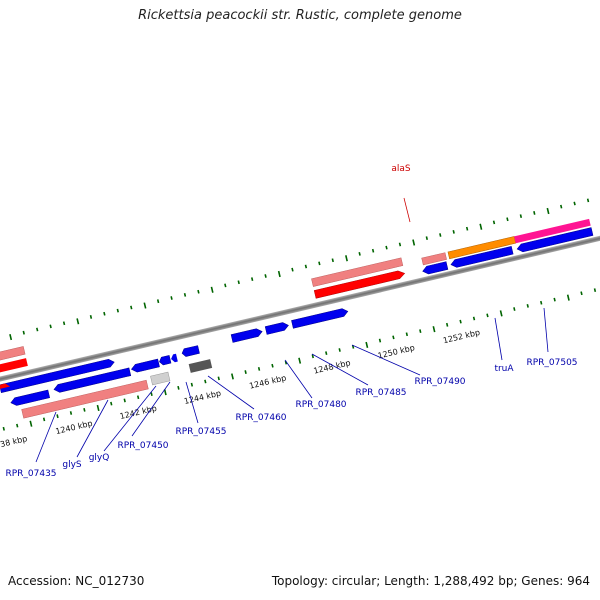 The width and height of the screenshot is (600, 600). I want to click on accession-label: Accession: NC_012730, so click(76, 581).